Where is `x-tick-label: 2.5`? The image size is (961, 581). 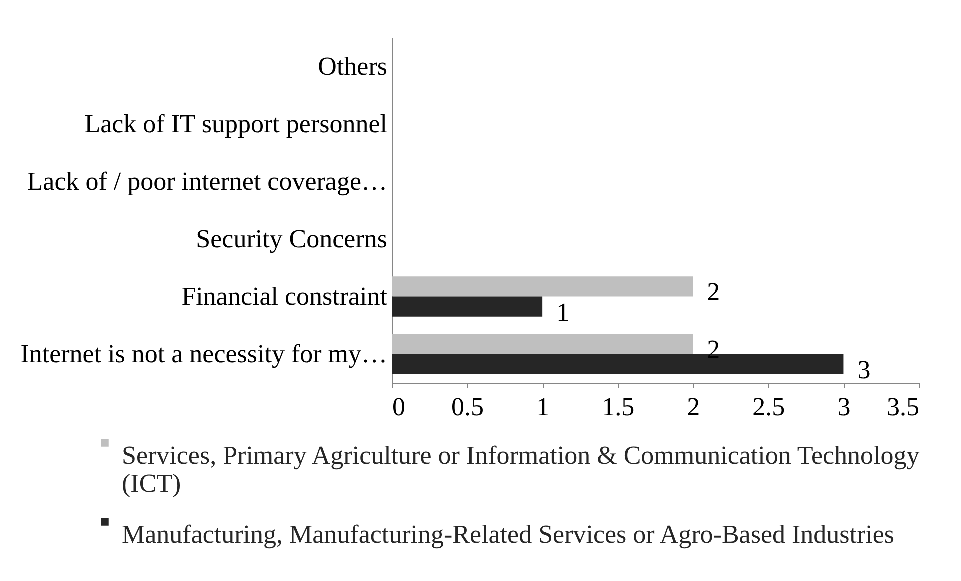
x-tick-label: 2.5 is located at coordinates (769, 407).